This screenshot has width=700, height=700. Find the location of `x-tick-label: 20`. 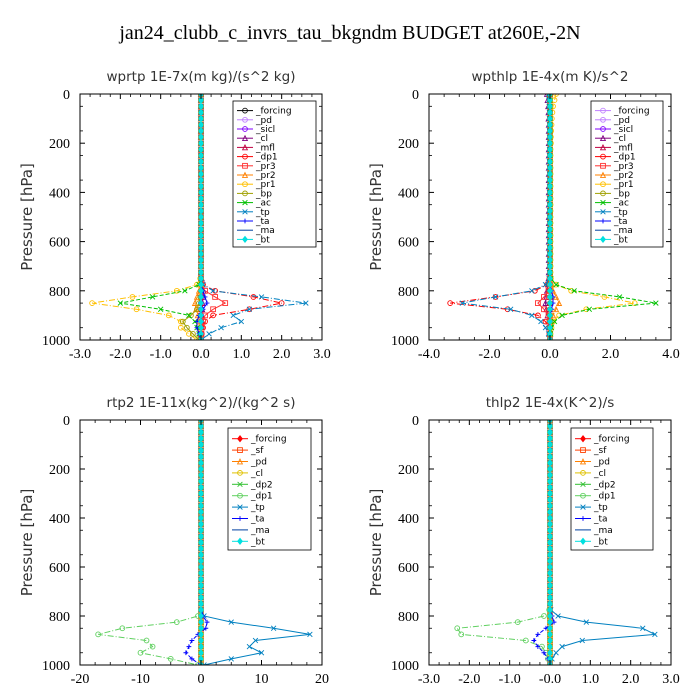

x-tick-label: 20 is located at coordinates (322, 679).